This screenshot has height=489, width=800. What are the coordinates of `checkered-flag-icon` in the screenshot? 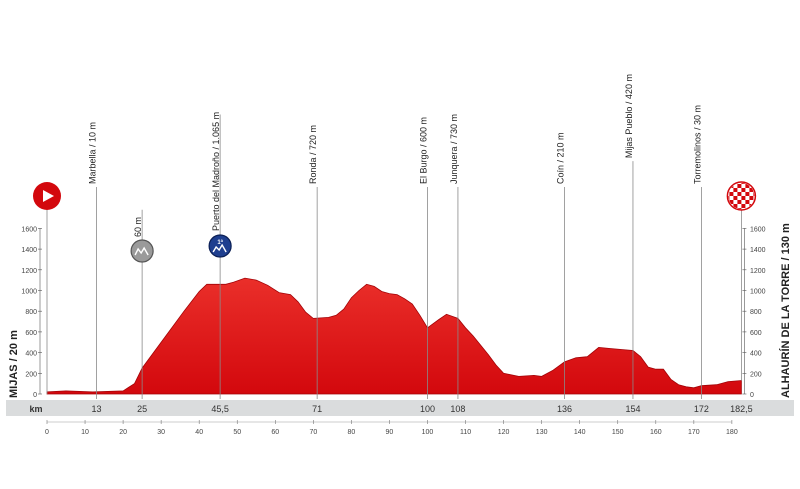 It's located at (741, 196).